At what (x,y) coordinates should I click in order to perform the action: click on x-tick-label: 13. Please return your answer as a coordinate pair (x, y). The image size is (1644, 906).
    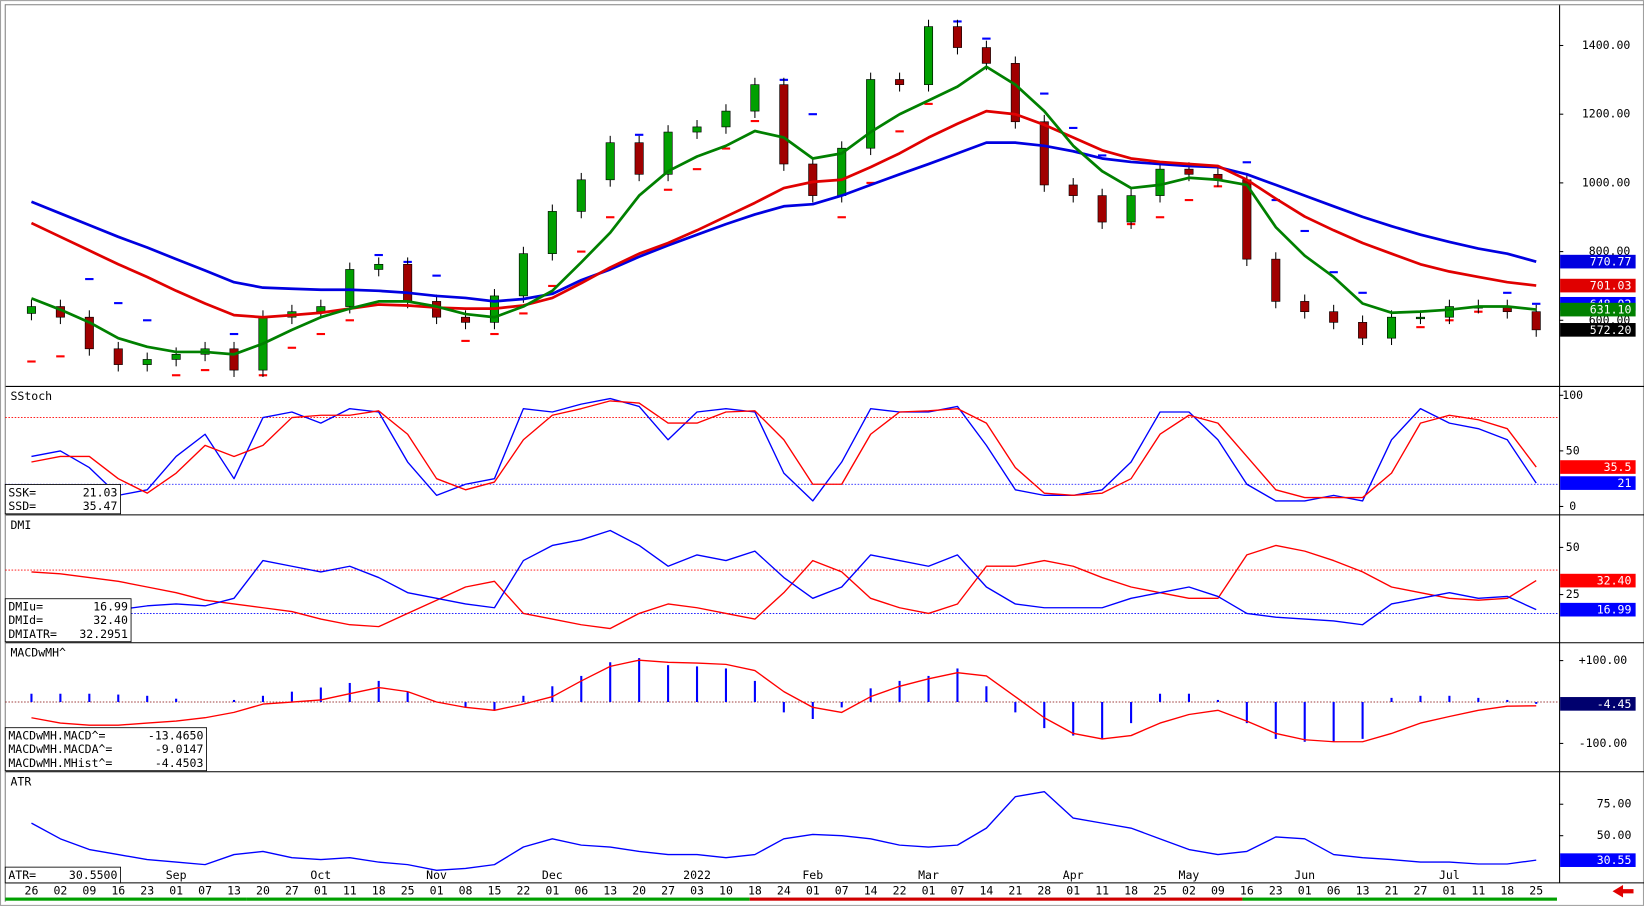
    Looking at the image, I should click on (1363, 891).